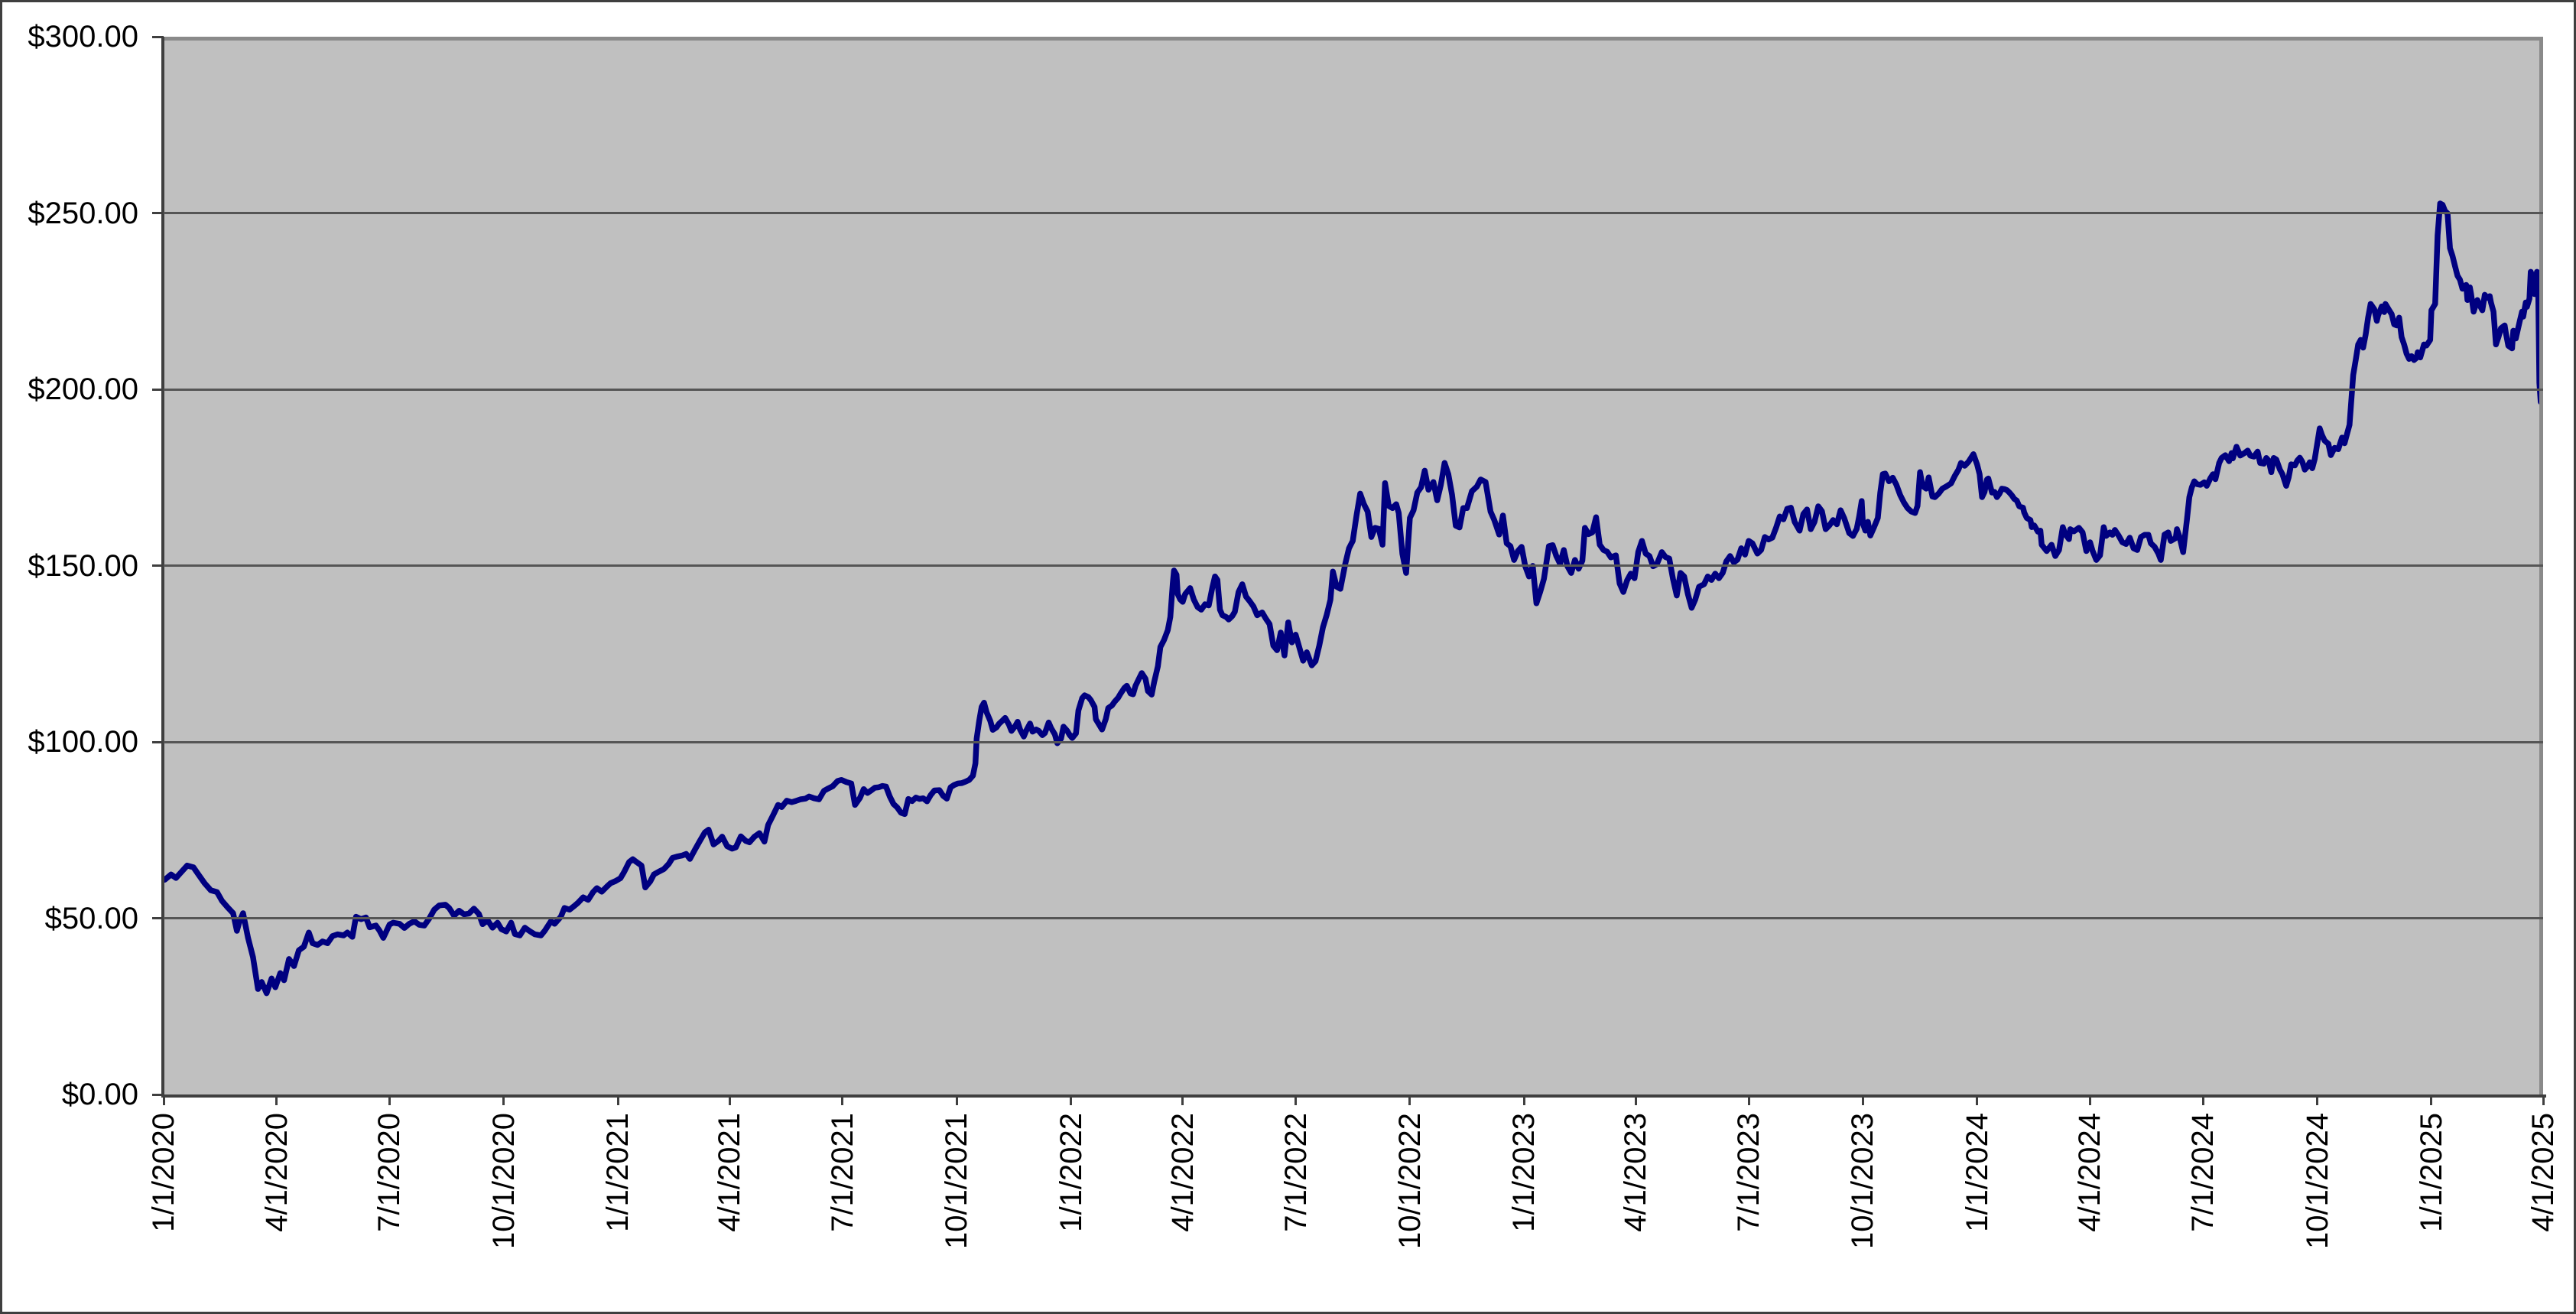 This screenshot has height=1314, width=2576. I want to click on x-tick-label: 7/1/2022, so click(1296, 1172).